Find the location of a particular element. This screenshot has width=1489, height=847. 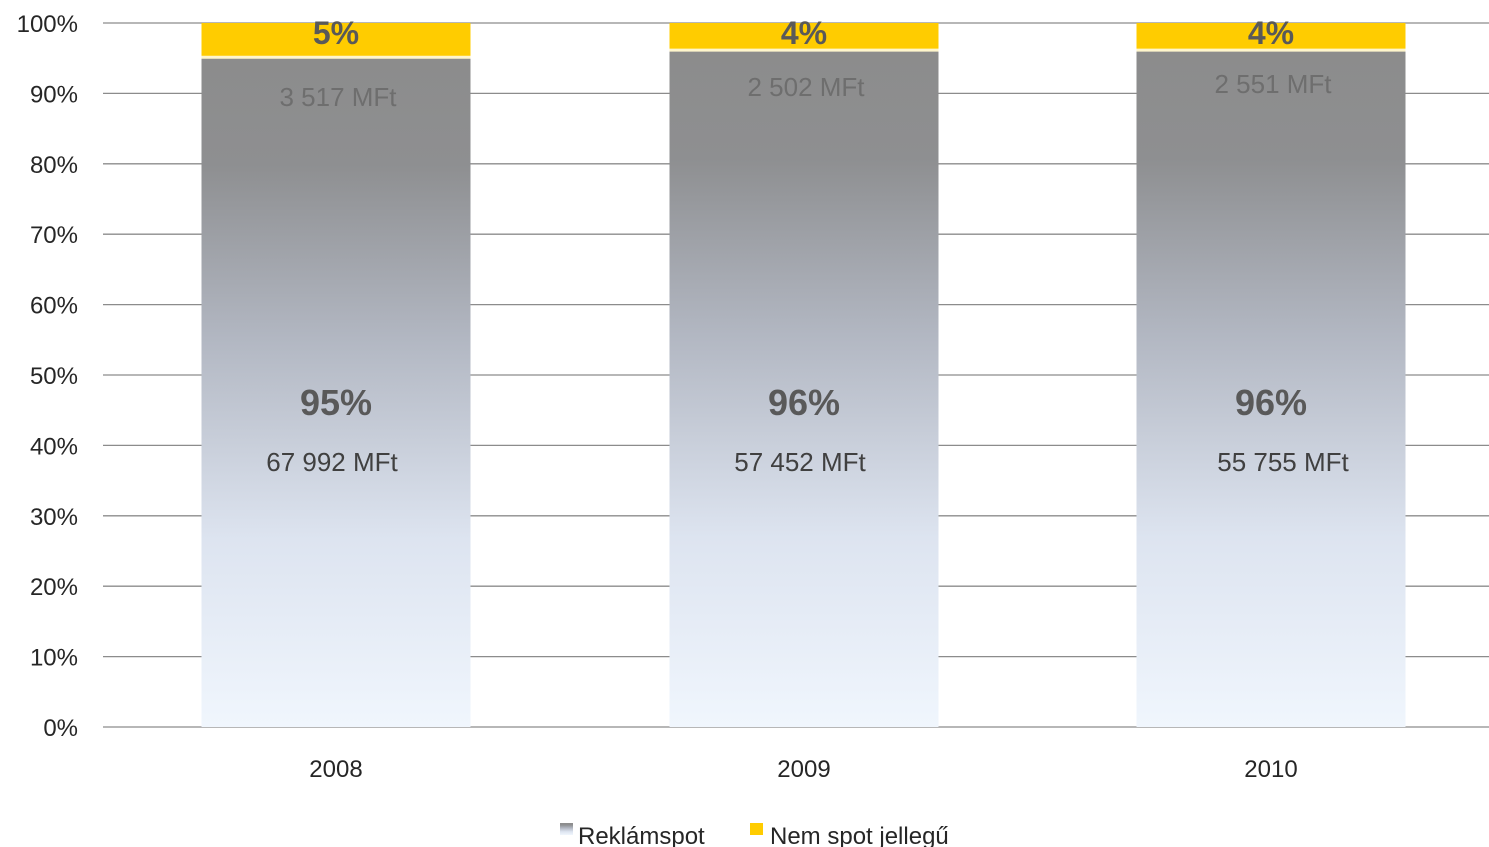

y-tick-label: 20% is located at coordinates (54, 587).